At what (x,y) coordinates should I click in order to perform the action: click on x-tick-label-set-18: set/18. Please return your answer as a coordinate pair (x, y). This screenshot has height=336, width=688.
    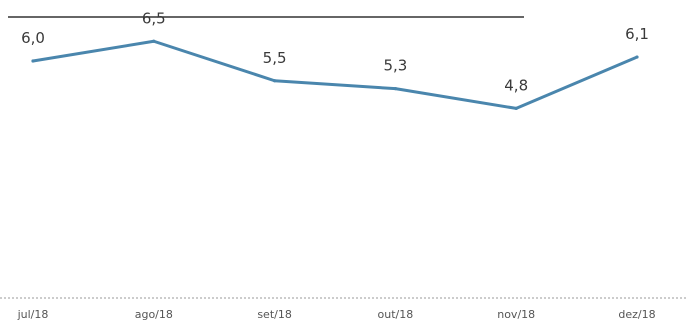
    Looking at the image, I should click on (274, 314).